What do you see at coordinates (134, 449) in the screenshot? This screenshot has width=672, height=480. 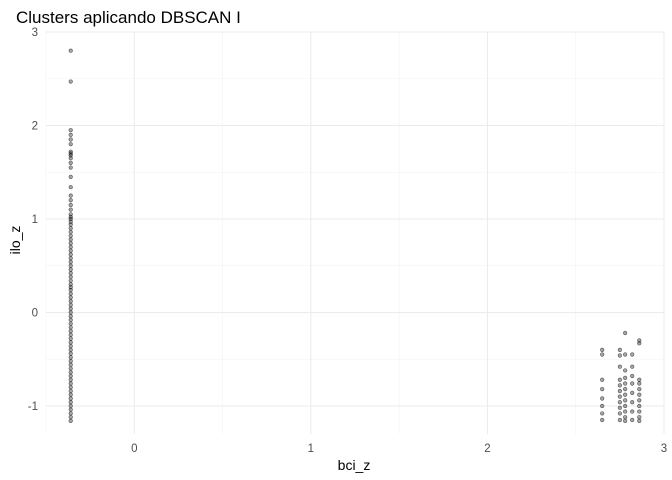 I see `x-tick-label: 0` at bounding box center [134, 449].